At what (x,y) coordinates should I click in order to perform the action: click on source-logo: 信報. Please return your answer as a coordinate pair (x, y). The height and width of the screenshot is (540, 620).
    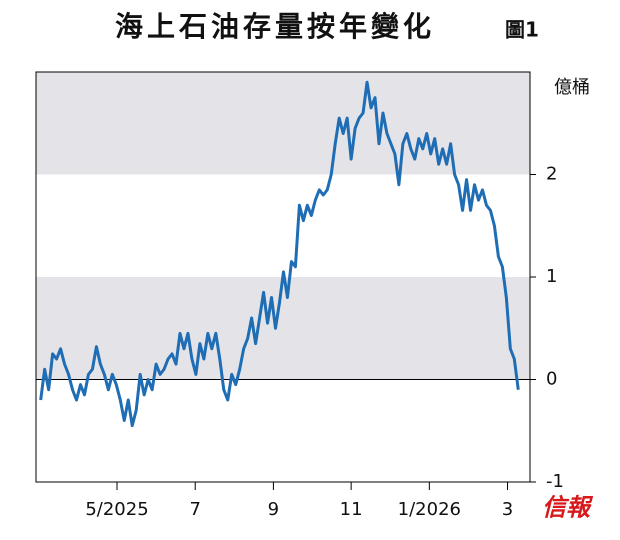
    Looking at the image, I should click on (568, 508).